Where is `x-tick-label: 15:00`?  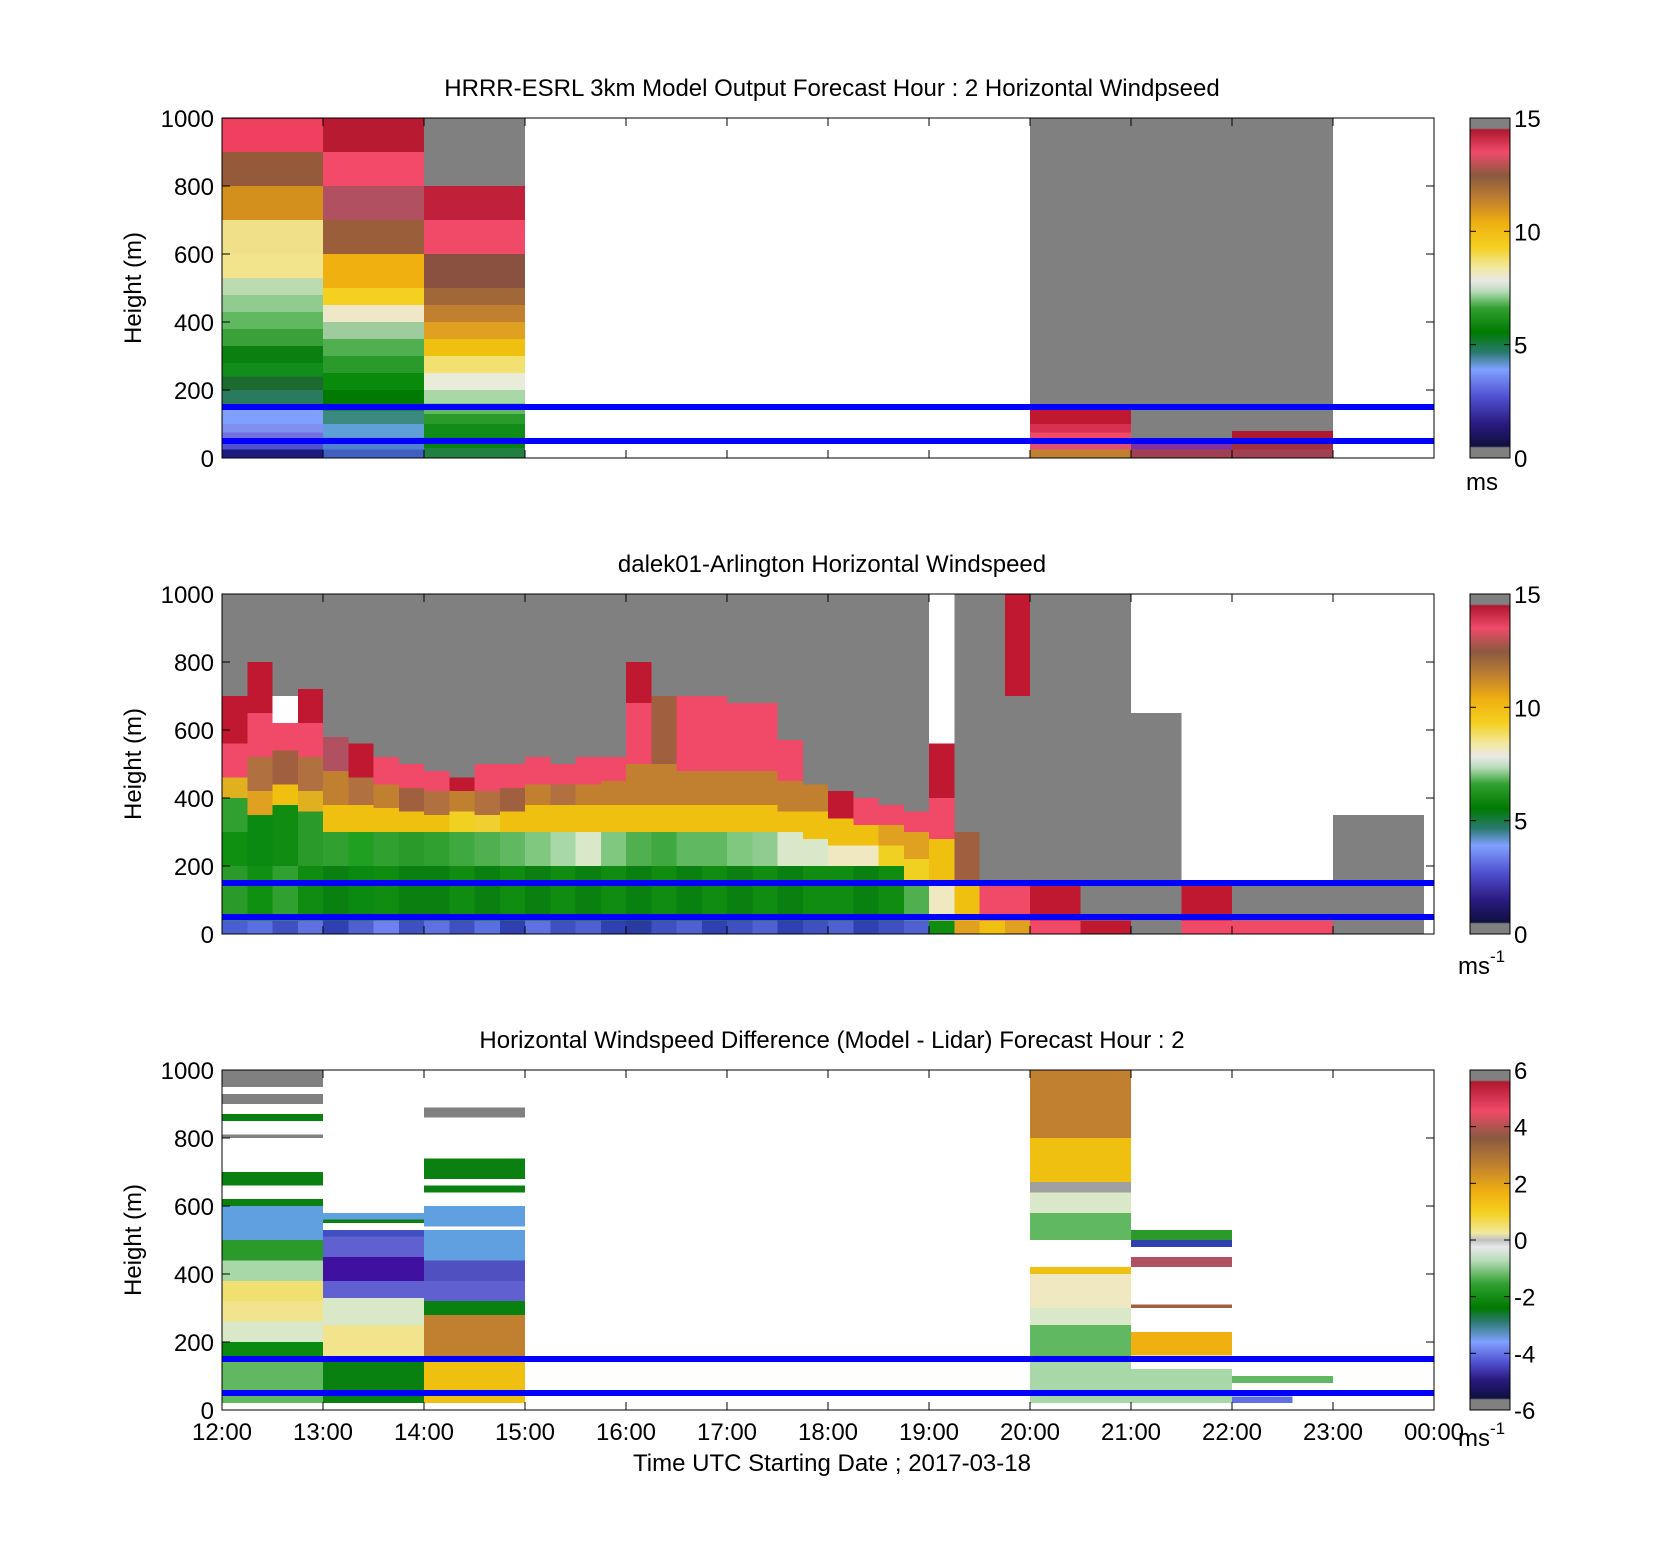
x-tick-label: 15:00 is located at coordinates (525, 1432).